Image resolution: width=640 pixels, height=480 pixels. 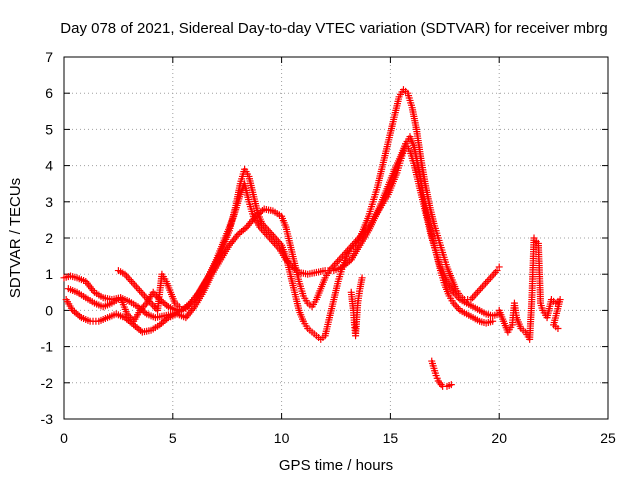 What do you see at coordinates (282, 438) in the screenshot?
I see `x-tick-label: 10` at bounding box center [282, 438].